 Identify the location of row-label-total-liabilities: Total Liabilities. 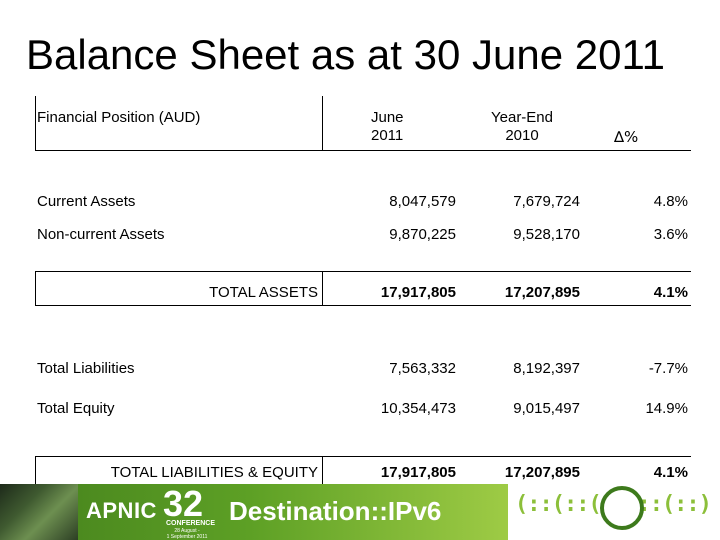
(86, 368).